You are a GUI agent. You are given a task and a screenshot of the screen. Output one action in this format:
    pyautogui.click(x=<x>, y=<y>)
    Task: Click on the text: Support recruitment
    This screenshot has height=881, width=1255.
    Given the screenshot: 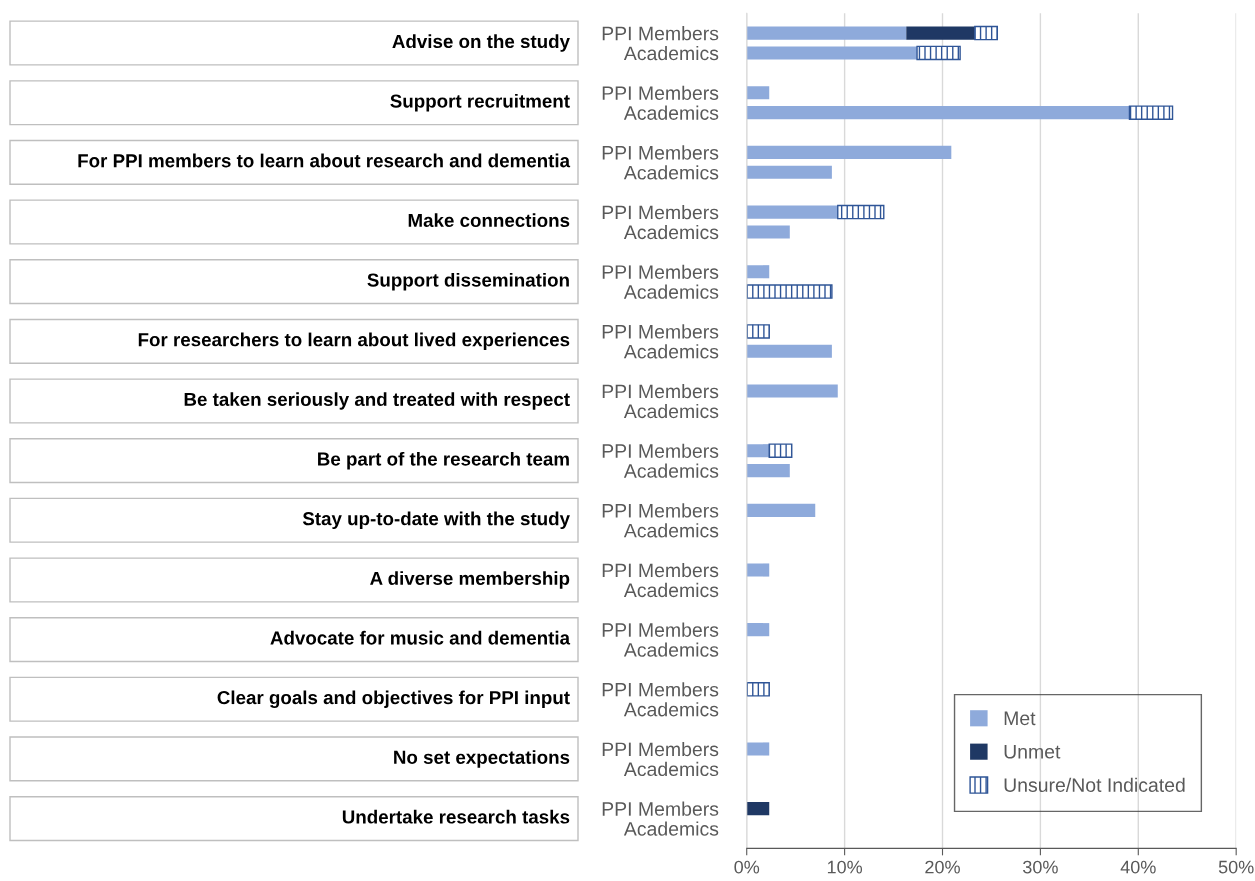 What is the action you would take?
    pyautogui.click(x=480, y=102)
    